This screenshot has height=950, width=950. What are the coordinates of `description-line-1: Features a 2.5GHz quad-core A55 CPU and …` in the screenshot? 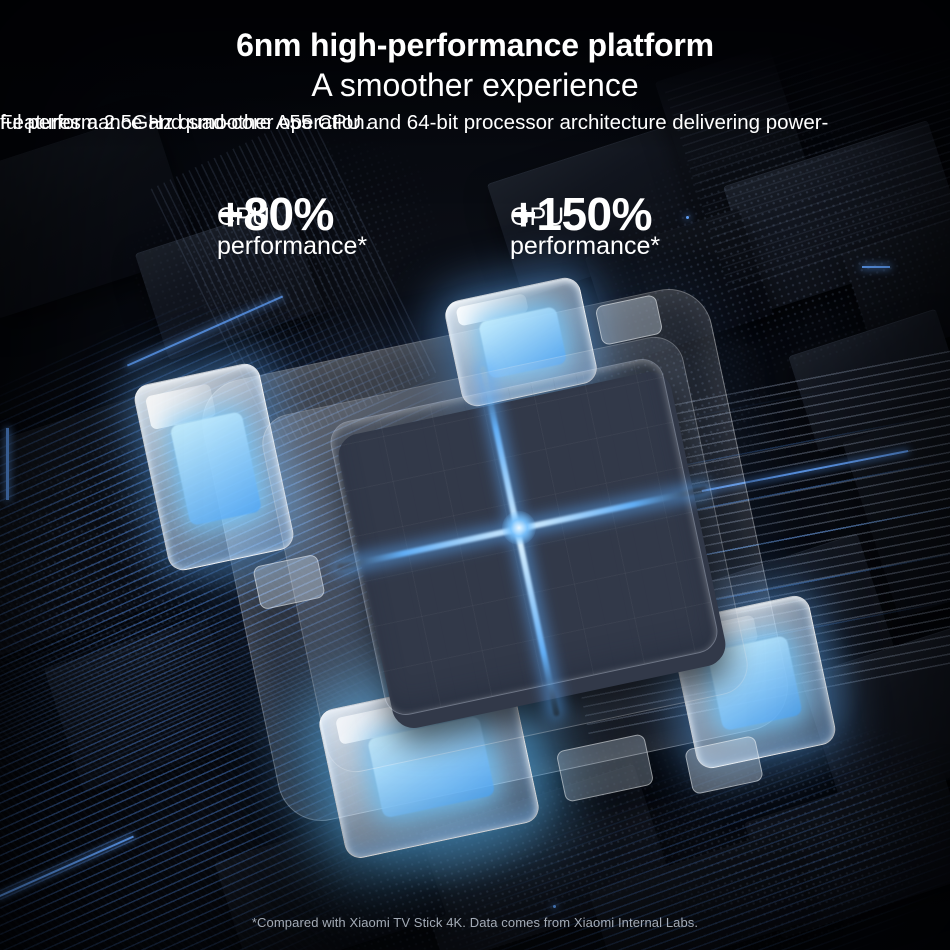 It's located at (414, 122).